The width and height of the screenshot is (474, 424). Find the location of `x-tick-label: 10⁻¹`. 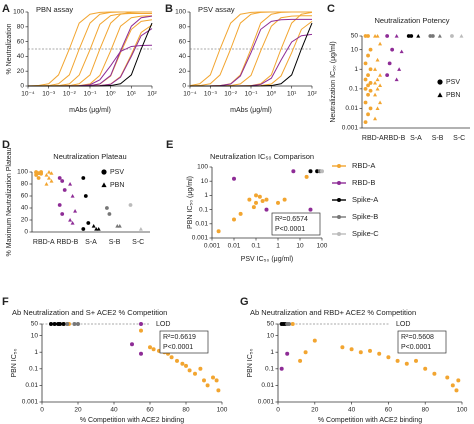

x-tick-label: 10⁻¹ is located at coordinates (252, 94).